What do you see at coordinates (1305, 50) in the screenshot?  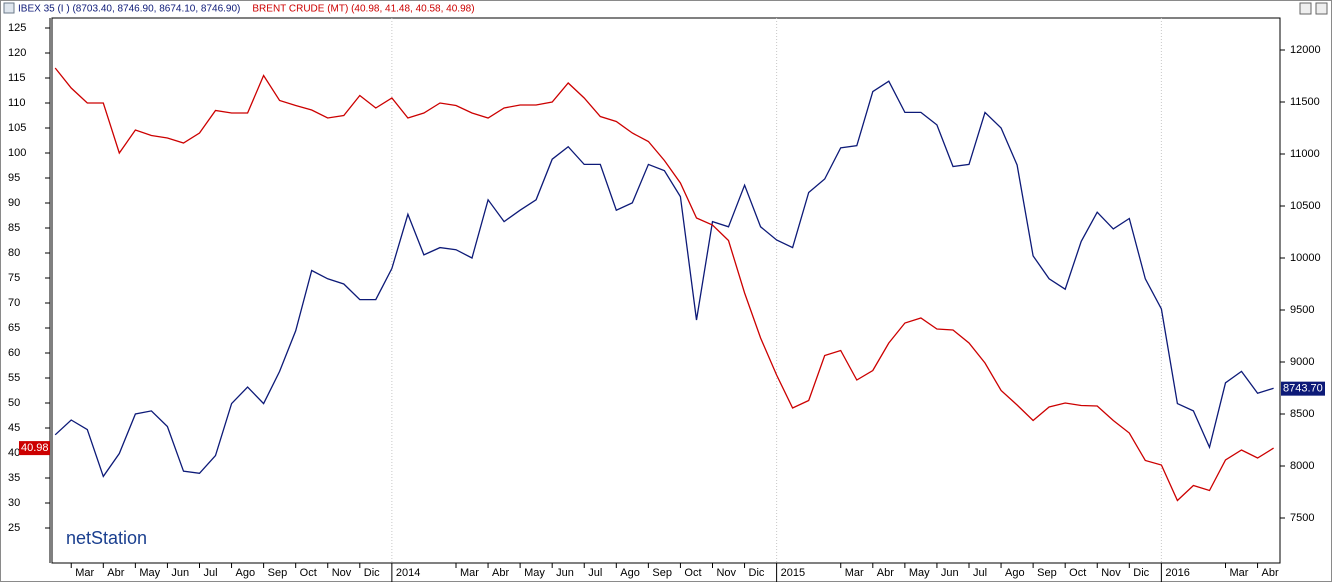 I see `y2-tick-label: 12000` at bounding box center [1305, 50].